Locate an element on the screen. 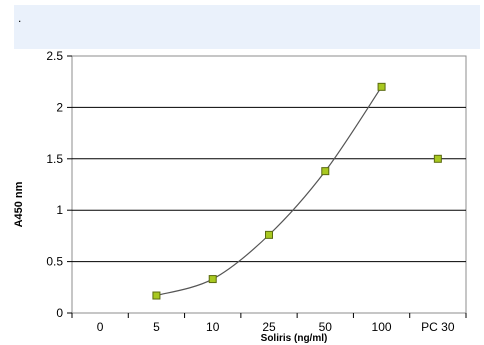  y-tick-label: 1 is located at coordinates (59, 210).